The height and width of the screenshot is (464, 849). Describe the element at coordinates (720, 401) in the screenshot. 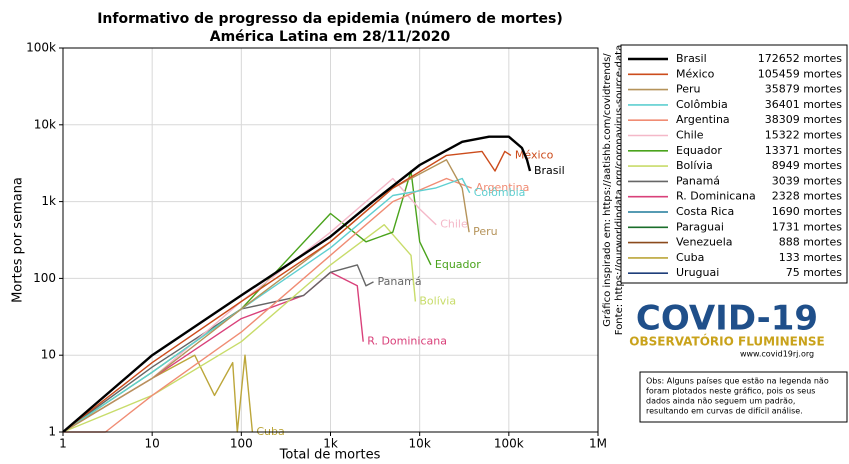

I see `note-line: dados ainda não seguem um padrão,` at that location.